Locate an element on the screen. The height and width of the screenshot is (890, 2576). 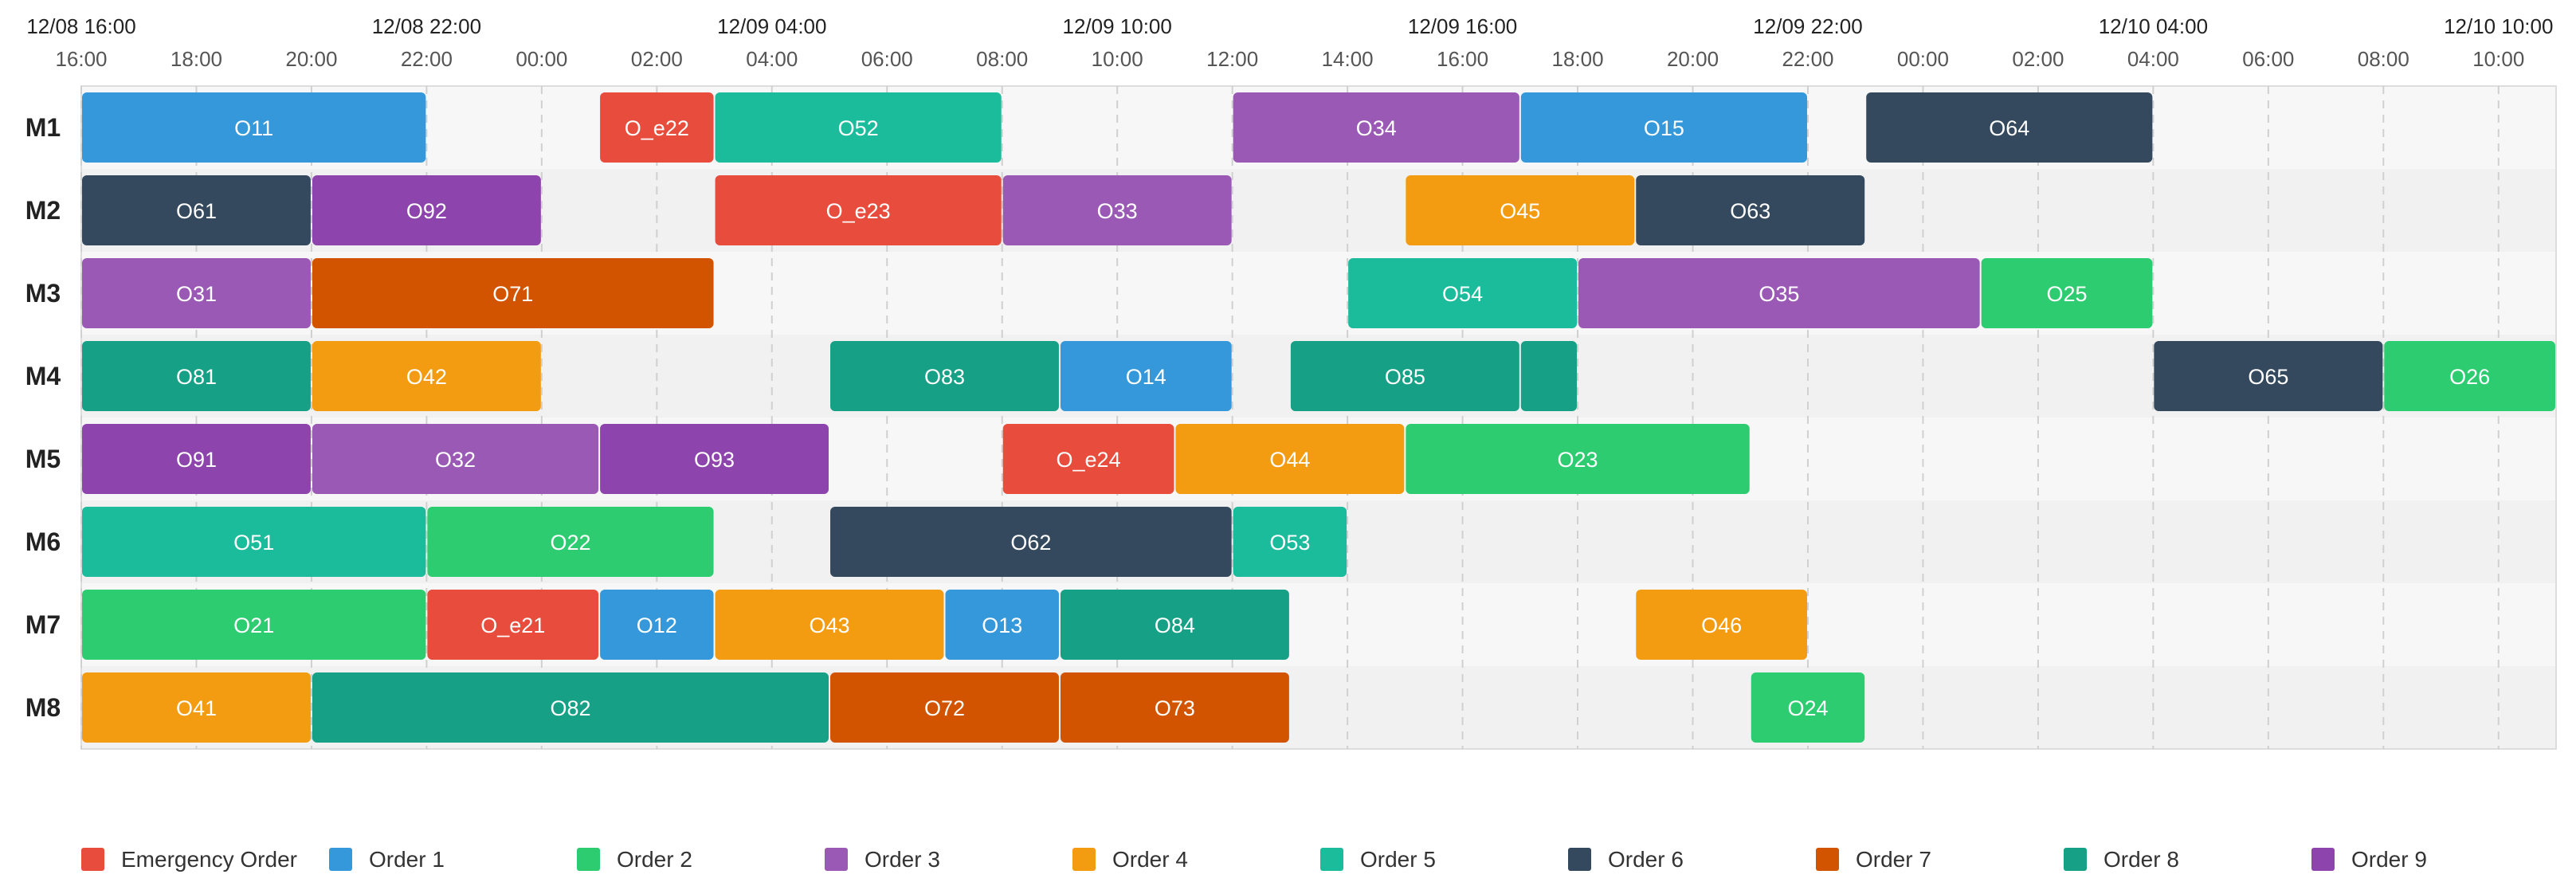
task-bar-o12: O12 is located at coordinates (657, 625).